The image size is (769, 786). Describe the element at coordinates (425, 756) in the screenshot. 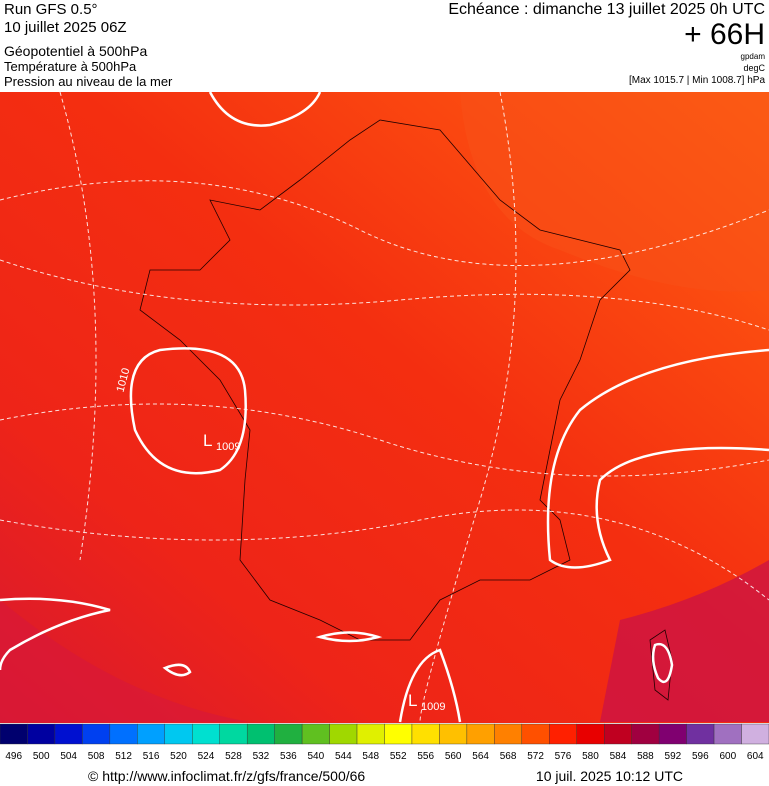

I see `colorbar-label: 556` at that location.